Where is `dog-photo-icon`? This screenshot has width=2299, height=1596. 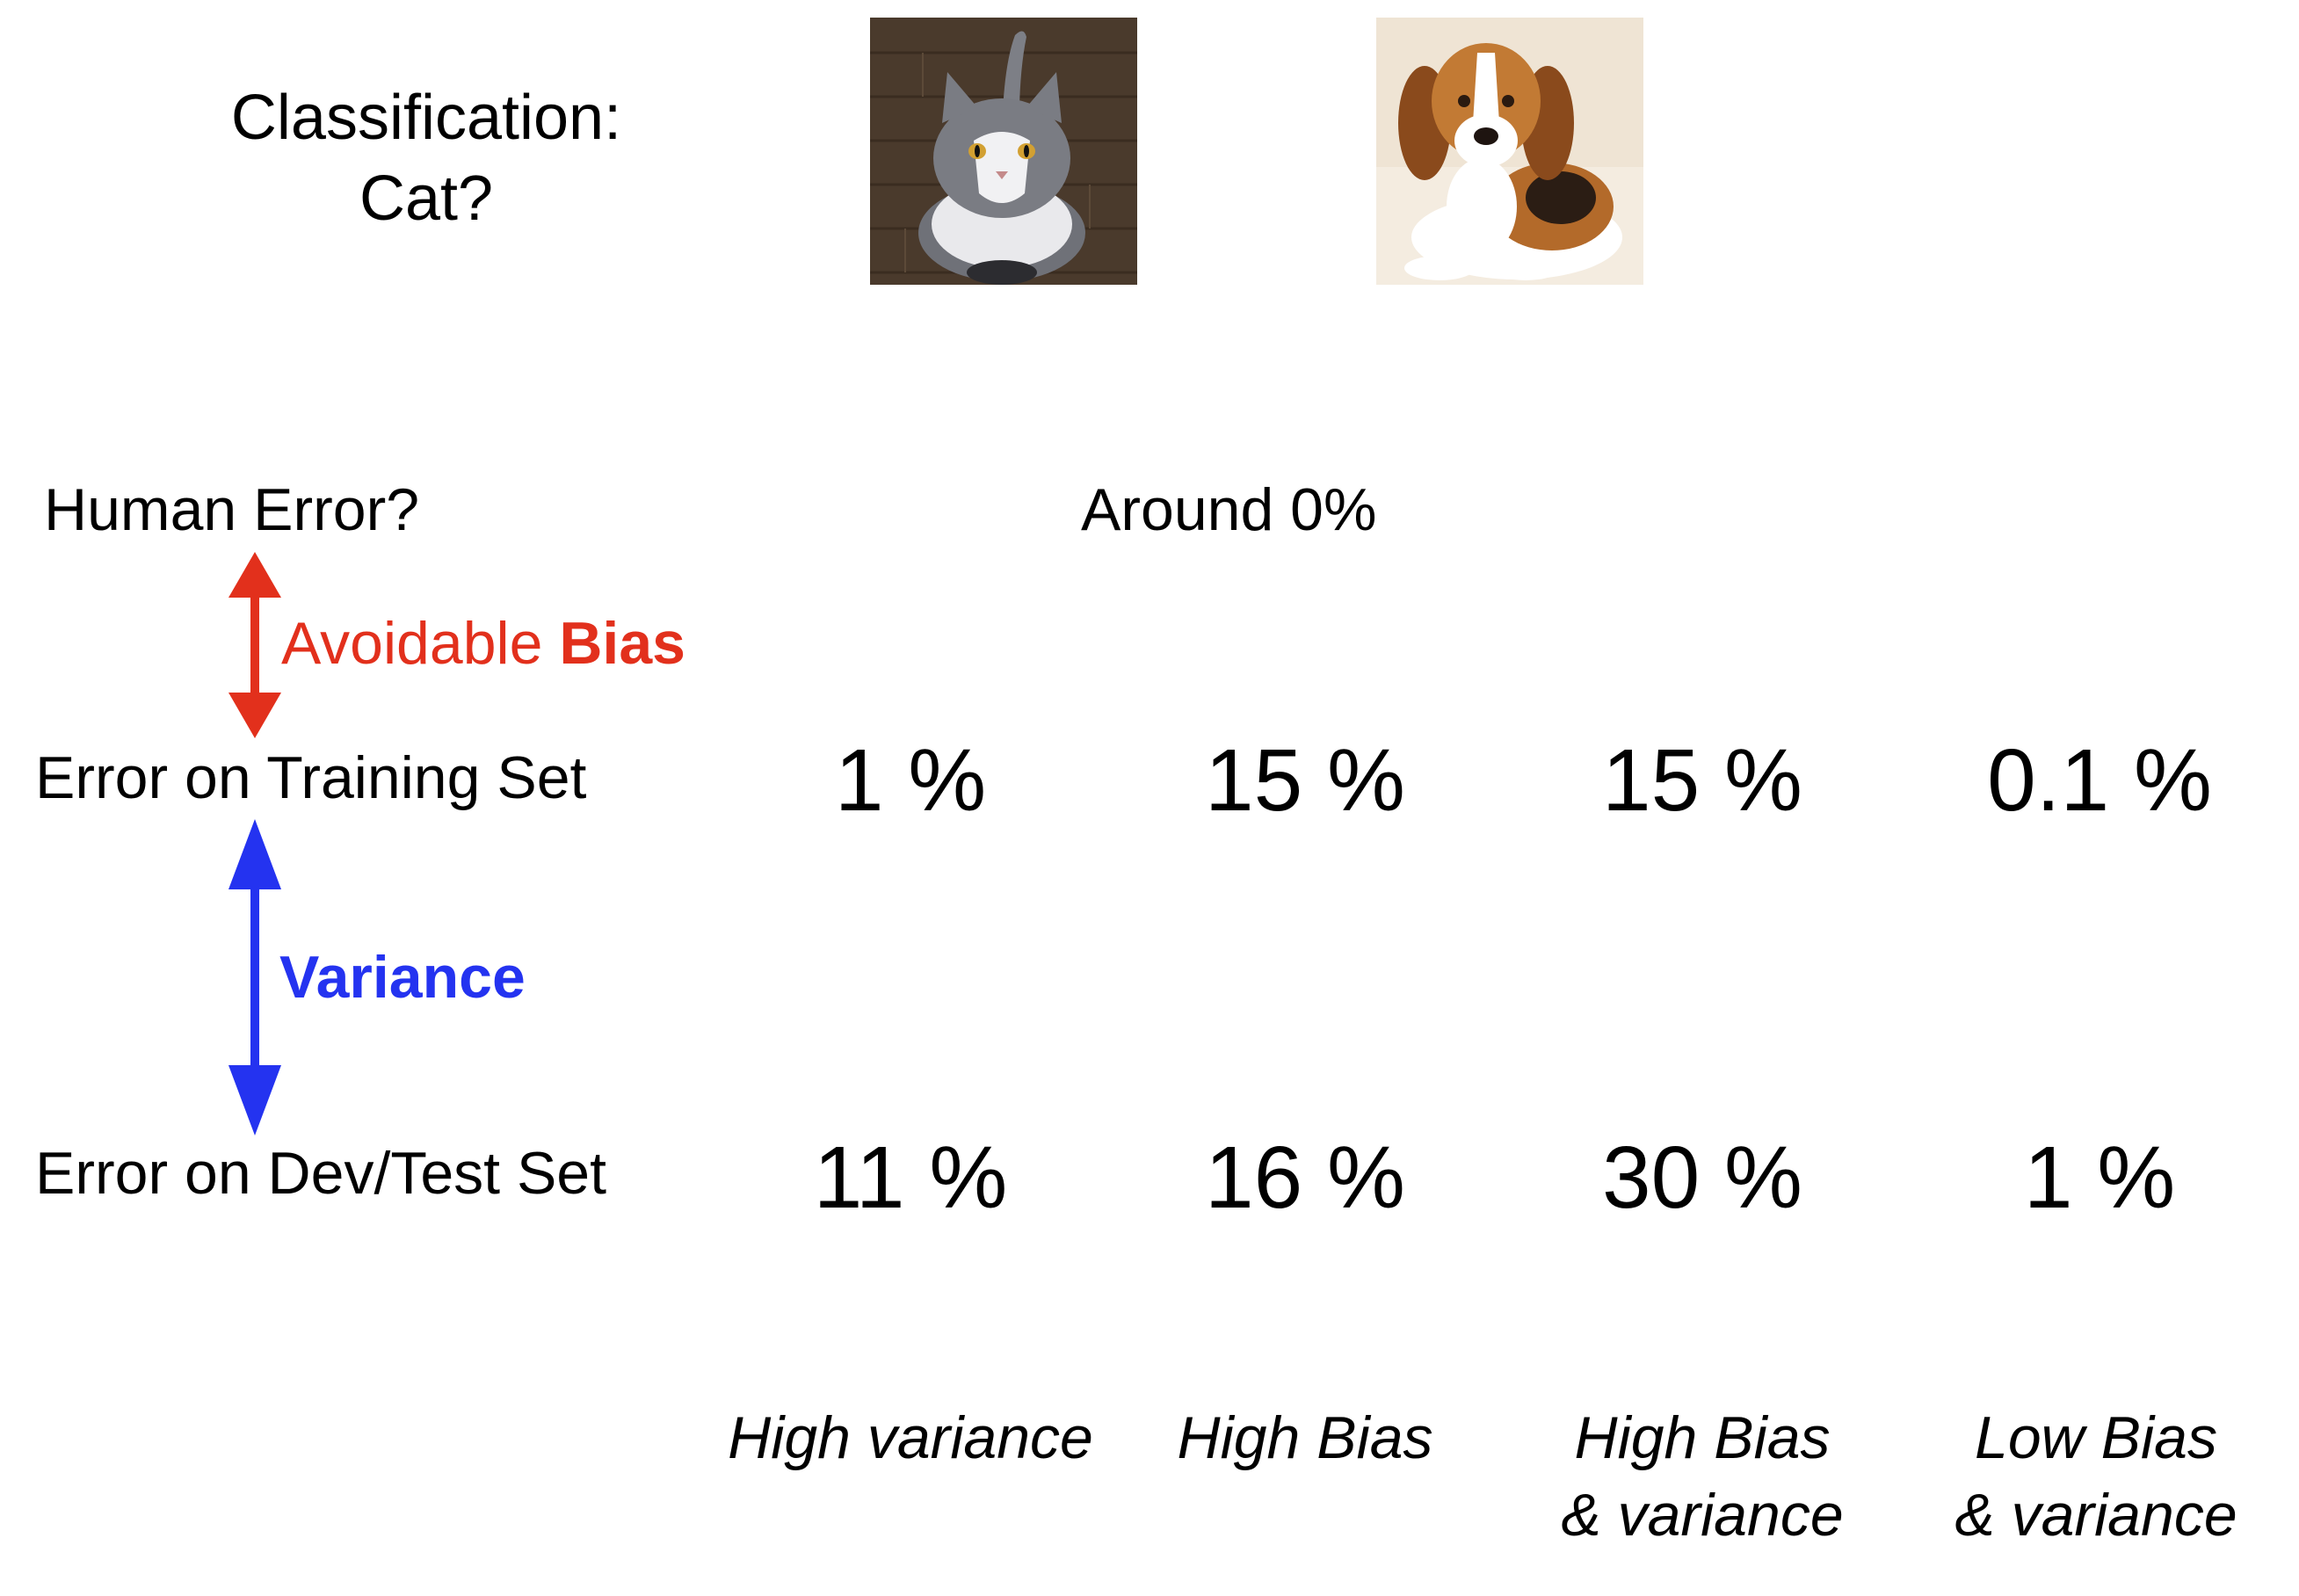 dog-photo-icon is located at coordinates (1509, 151).